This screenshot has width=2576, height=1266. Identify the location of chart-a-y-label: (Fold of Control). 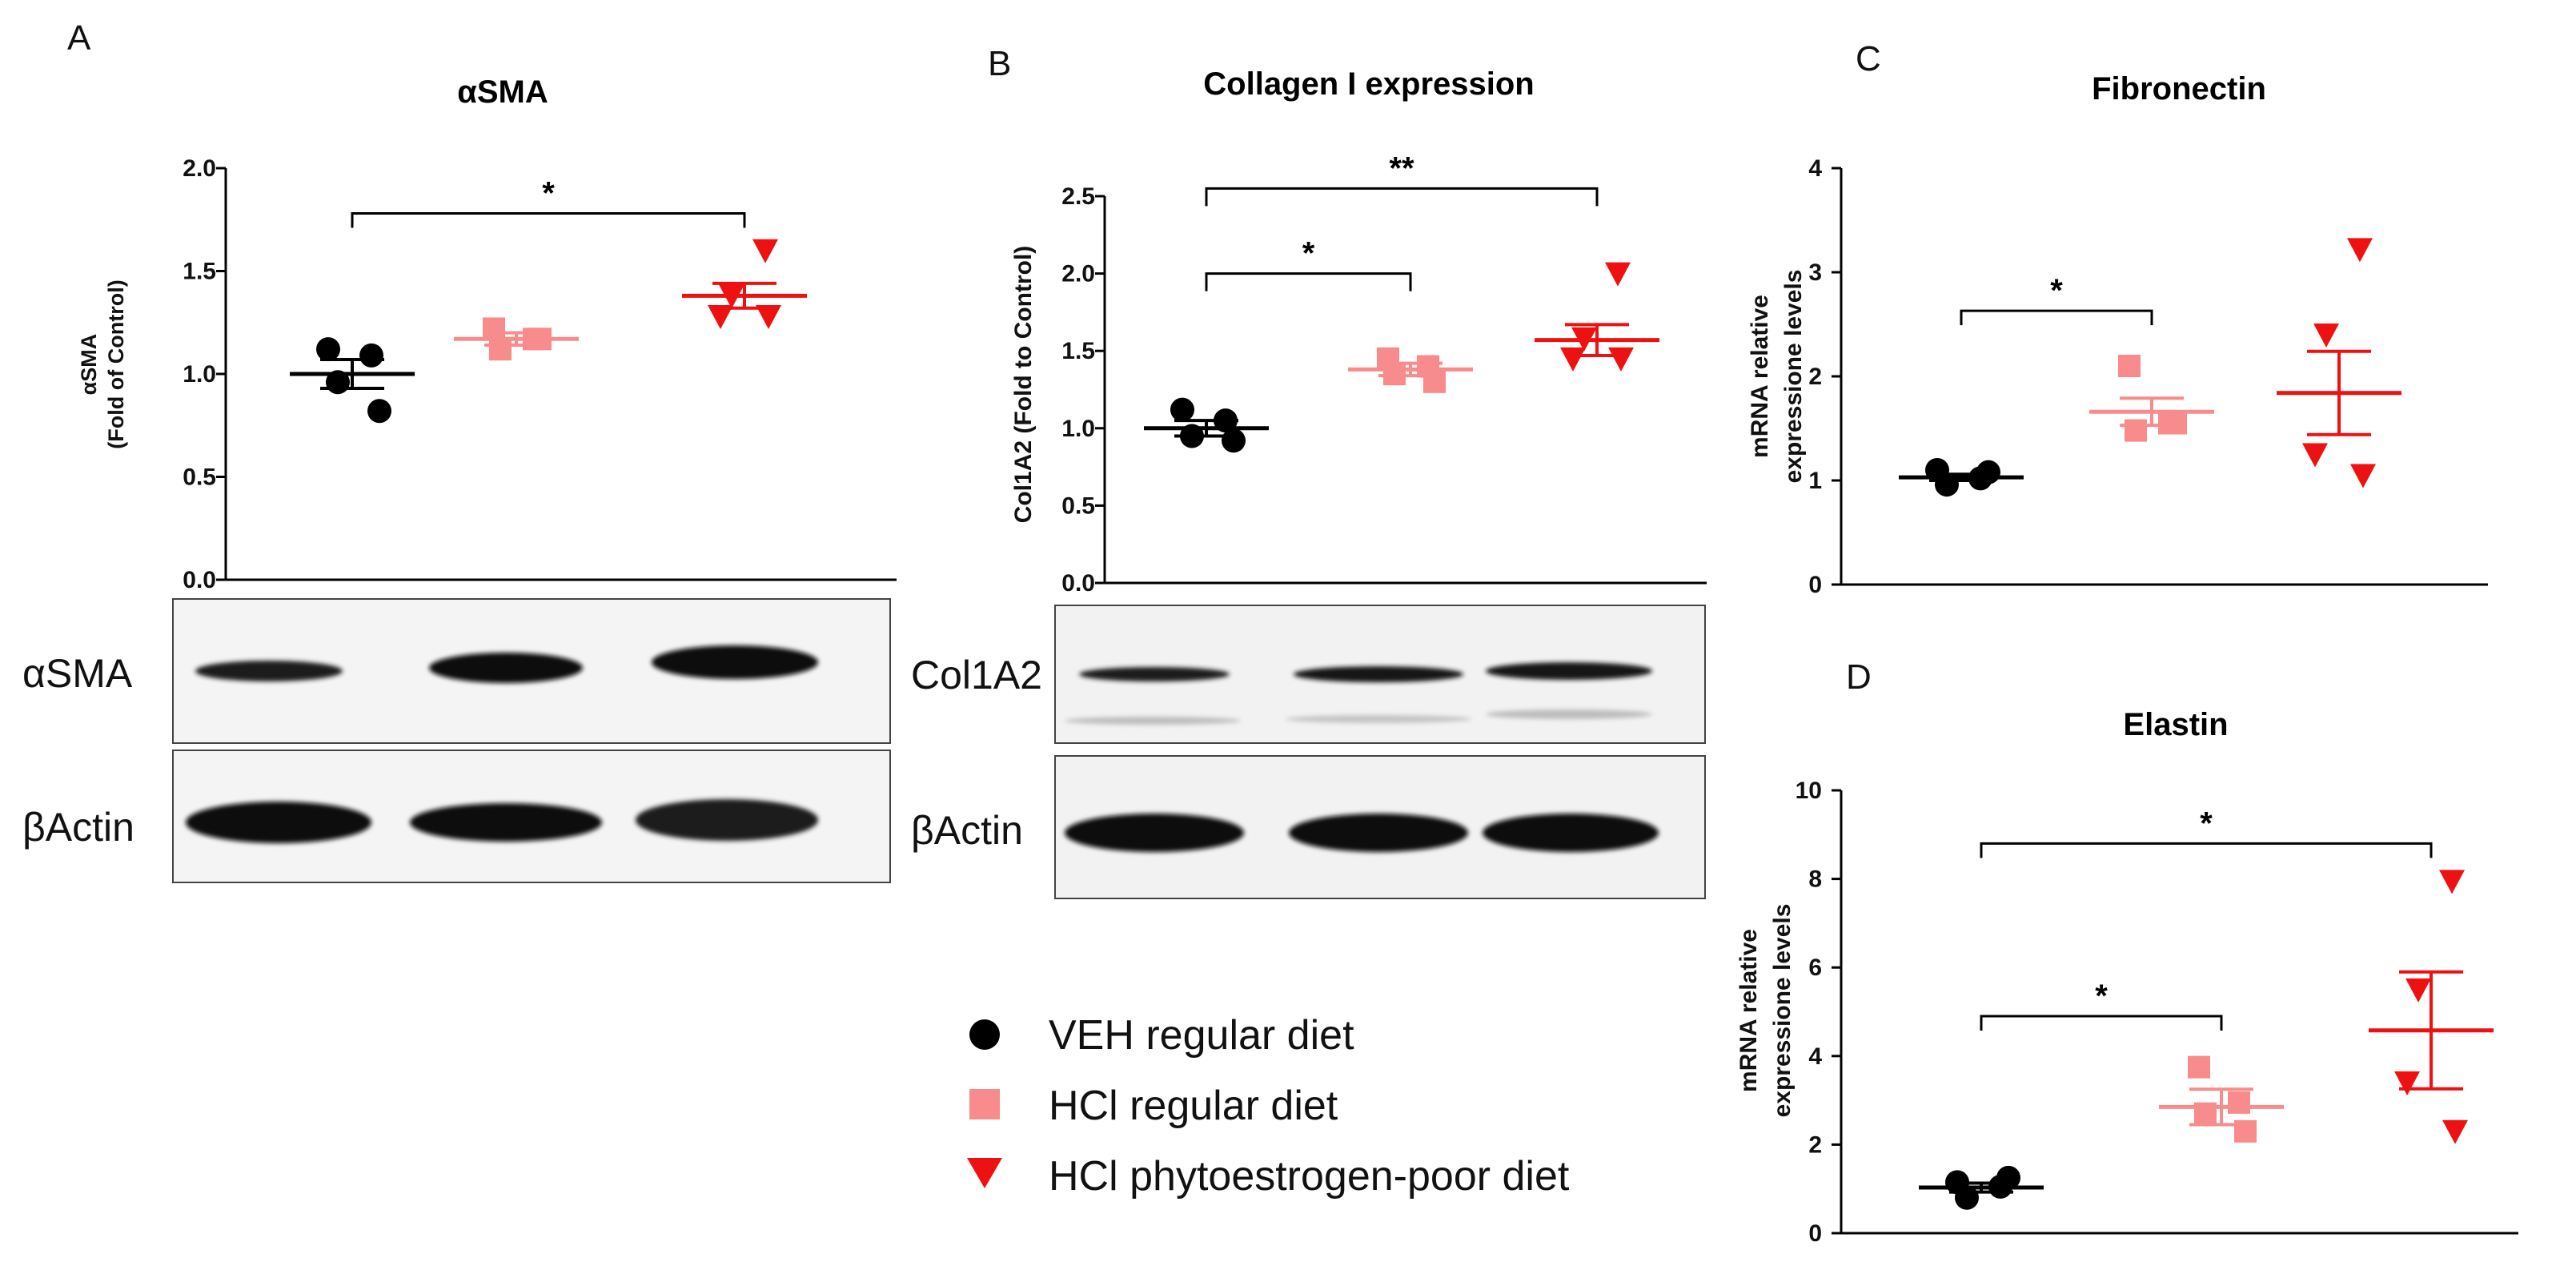
(116, 363).